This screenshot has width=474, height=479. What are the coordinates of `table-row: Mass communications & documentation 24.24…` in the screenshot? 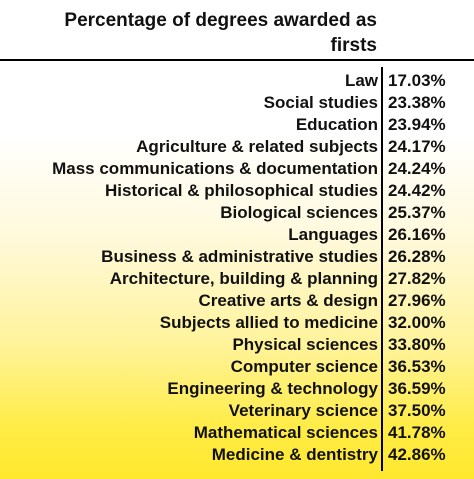 It's located at (237, 169).